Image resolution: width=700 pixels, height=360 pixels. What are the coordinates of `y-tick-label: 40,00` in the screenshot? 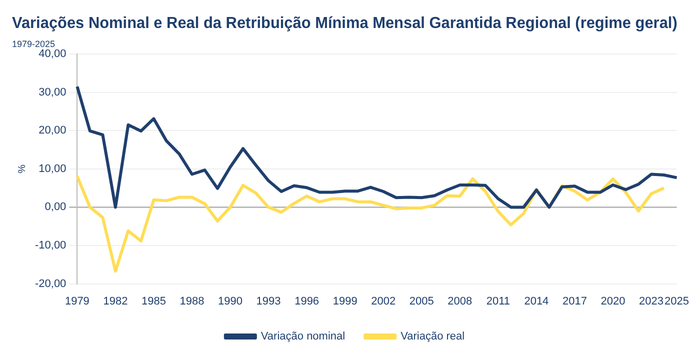 It's located at (52, 54).